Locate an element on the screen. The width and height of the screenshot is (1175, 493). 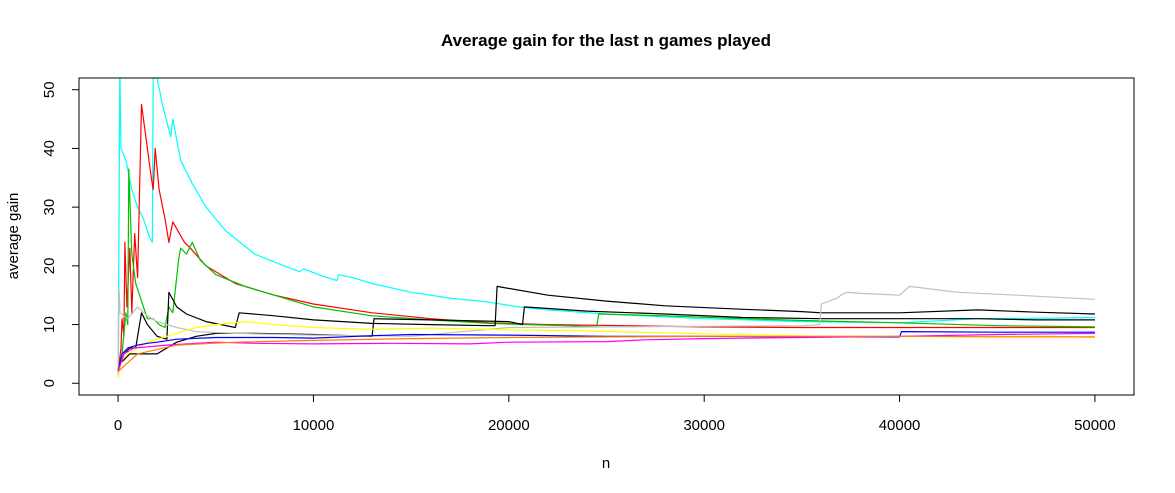
y-tick-label: 50 is located at coordinates (49, 89).